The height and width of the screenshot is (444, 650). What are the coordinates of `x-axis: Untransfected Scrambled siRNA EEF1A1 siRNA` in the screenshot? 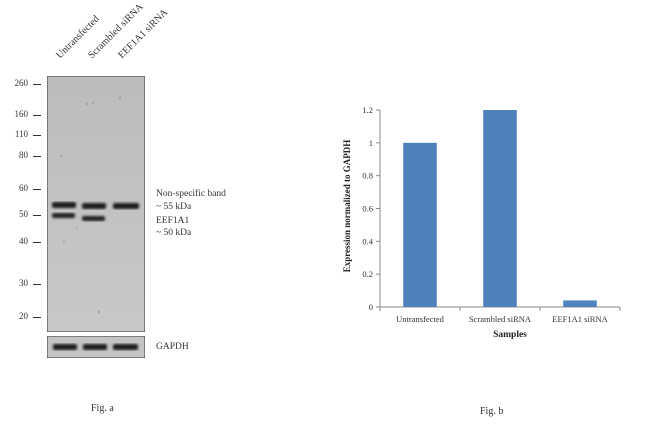 It's located at (500, 315).